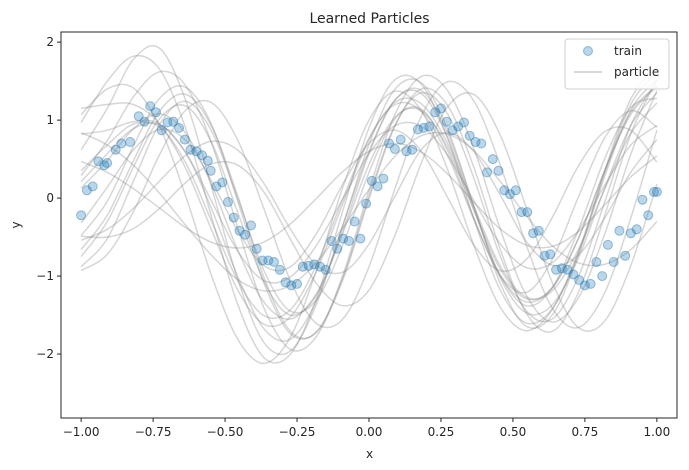 This screenshot has height=470, width=689. What do you see at coordinates (617, 64) in the screenshot?
I see `legend-box` at bounding box center [617, 64].